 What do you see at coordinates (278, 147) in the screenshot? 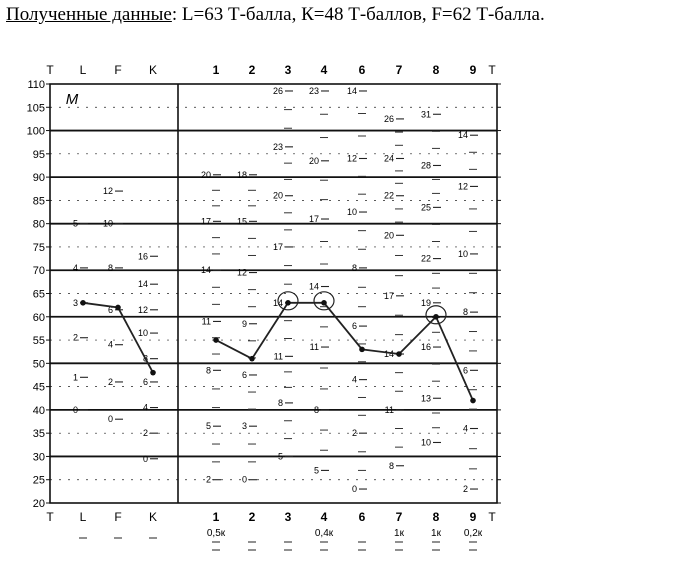
I see `clinical-3-raw-23: 23` at bounding box center [278, 147].